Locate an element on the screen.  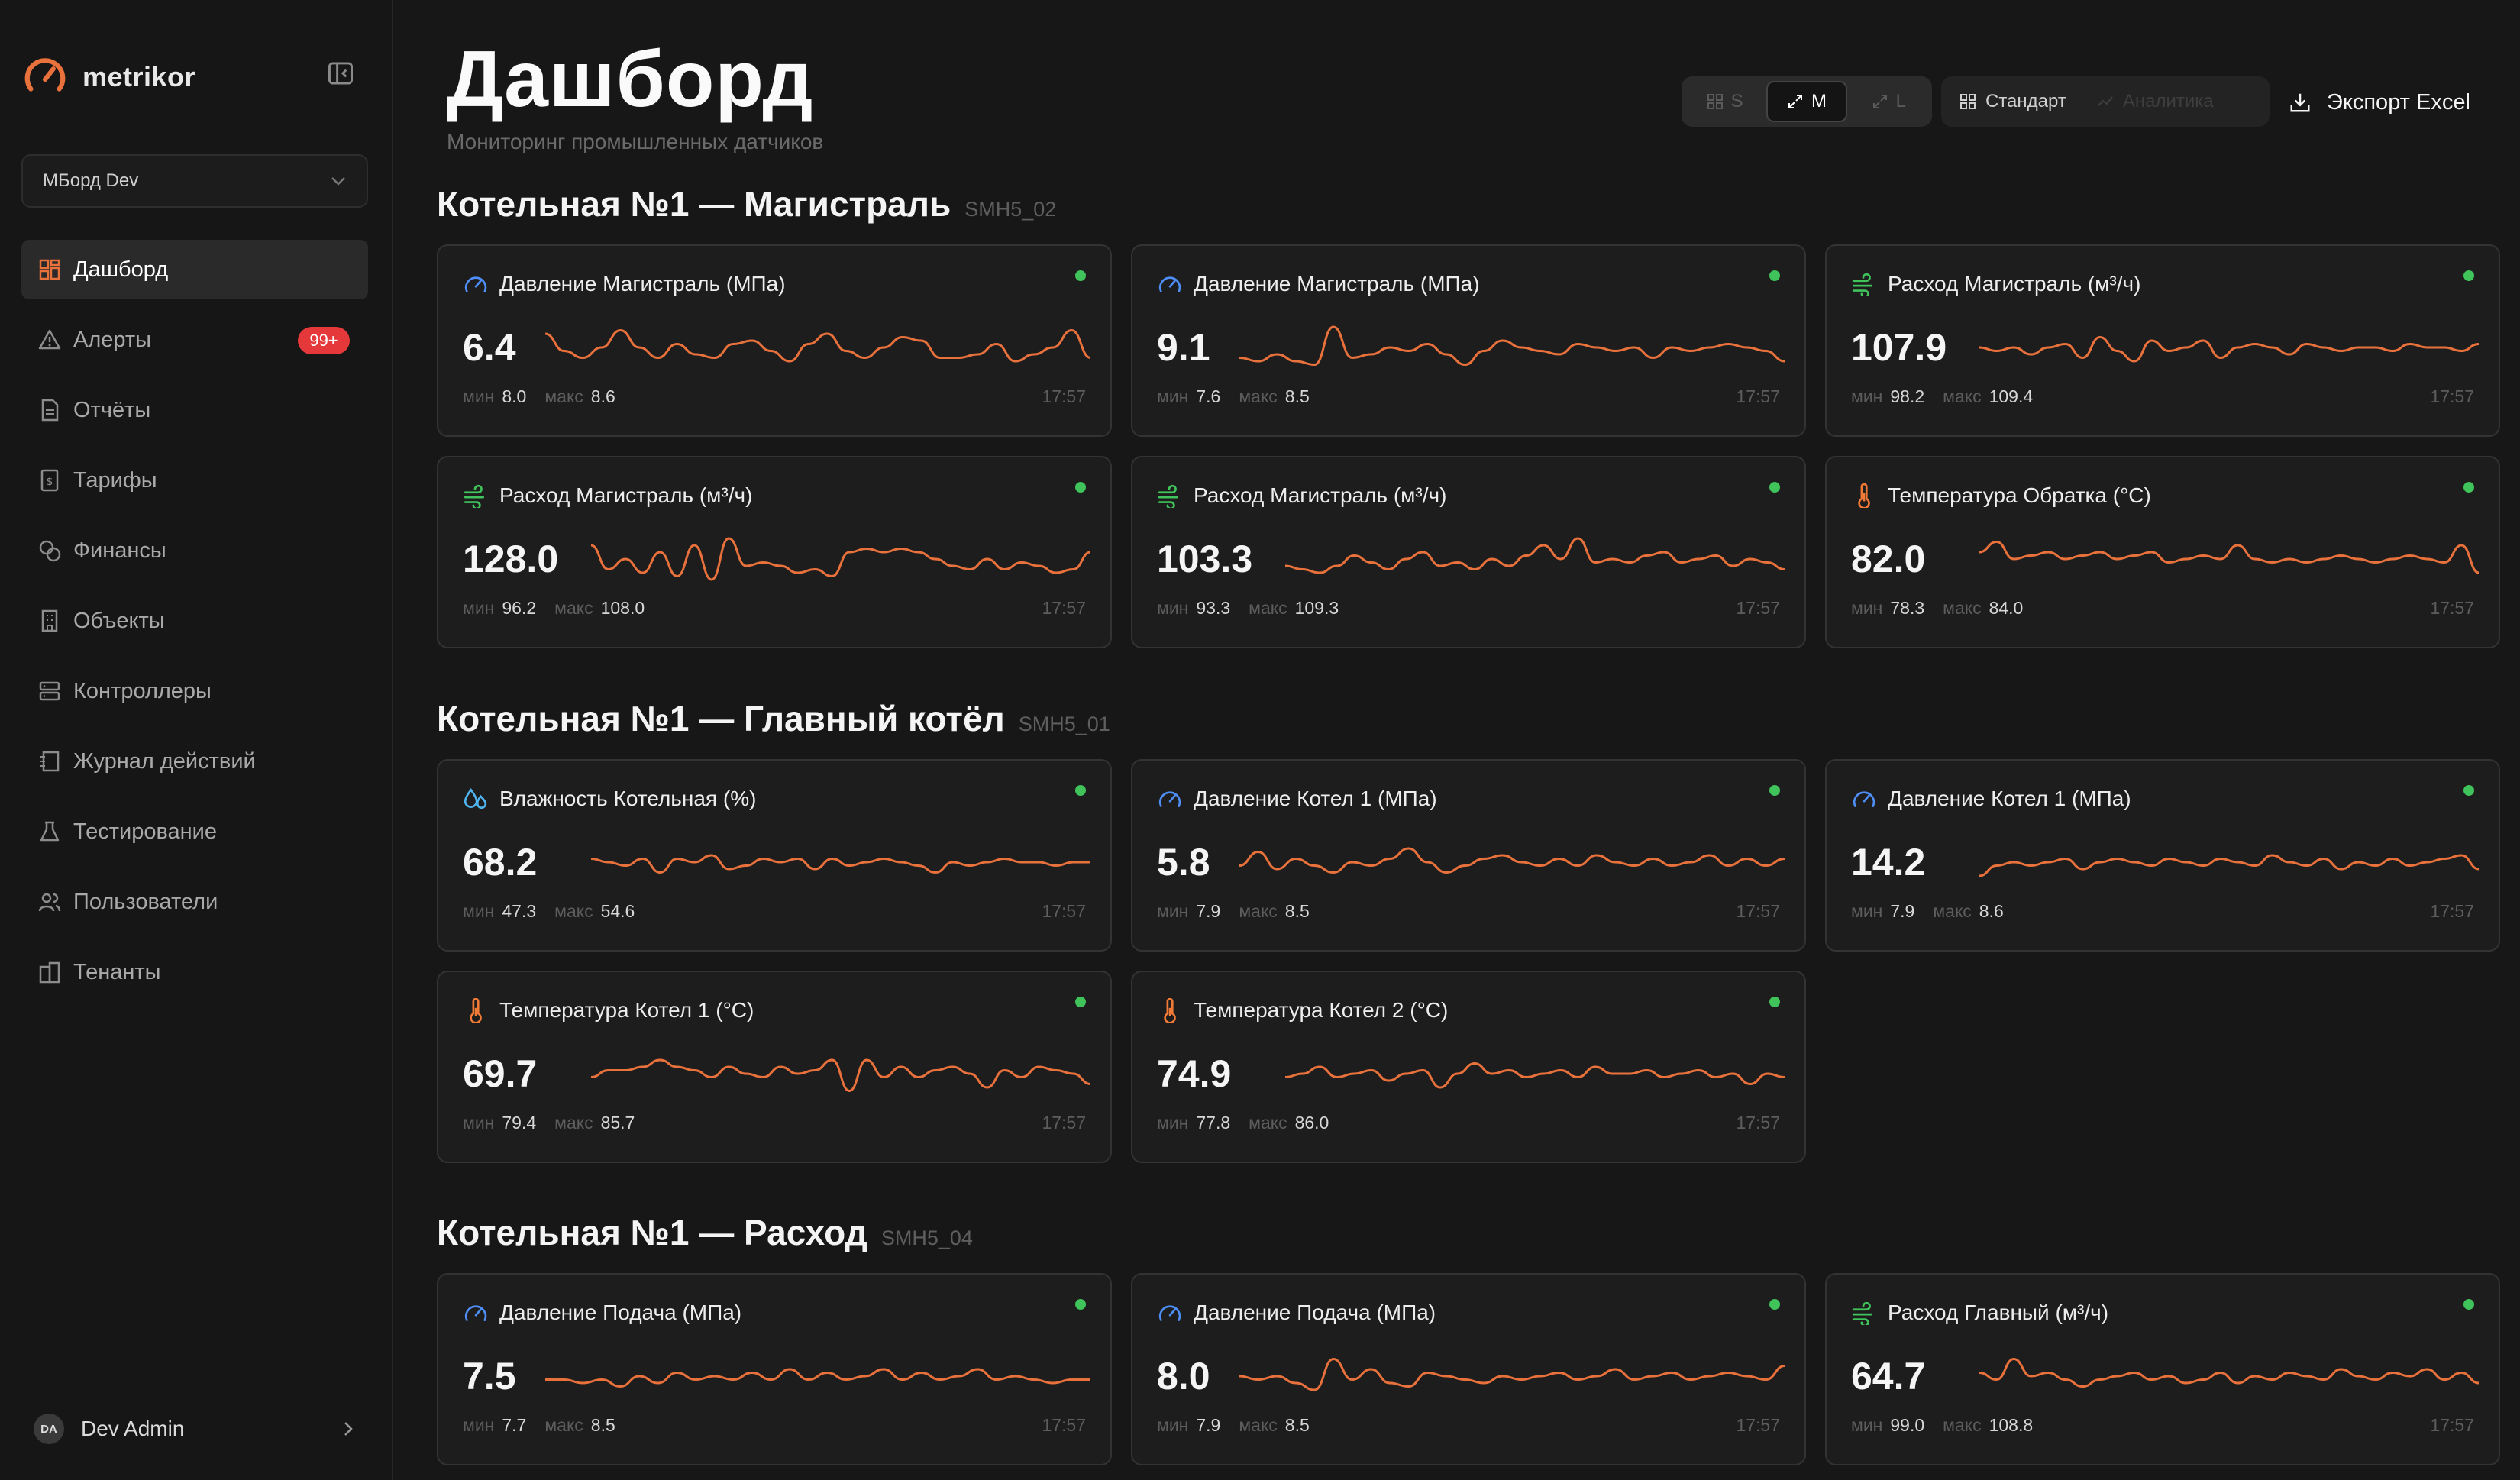
sidebar-item-0: Дашборд is located at coordinates (195, 270).